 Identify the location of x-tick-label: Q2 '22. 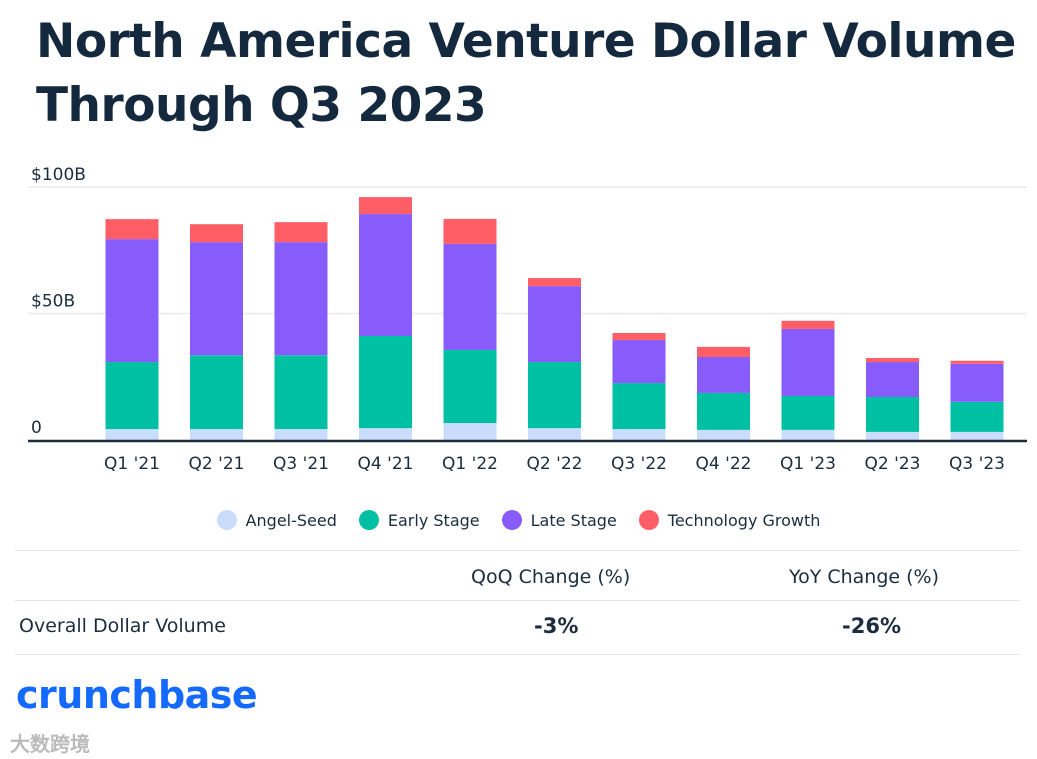
(555, 464).